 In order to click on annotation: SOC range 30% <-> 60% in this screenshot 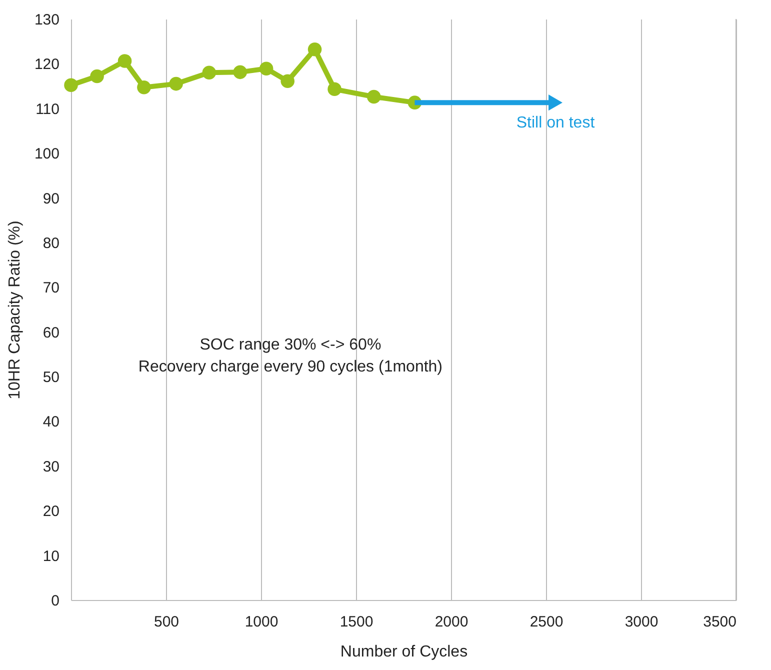, I will do `click(291, 345)`.